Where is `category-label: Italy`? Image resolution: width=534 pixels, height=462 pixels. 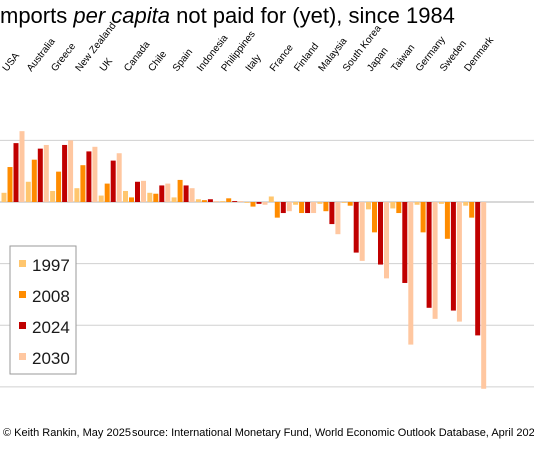
category-label: Italy is located at coordinates (254, 63).